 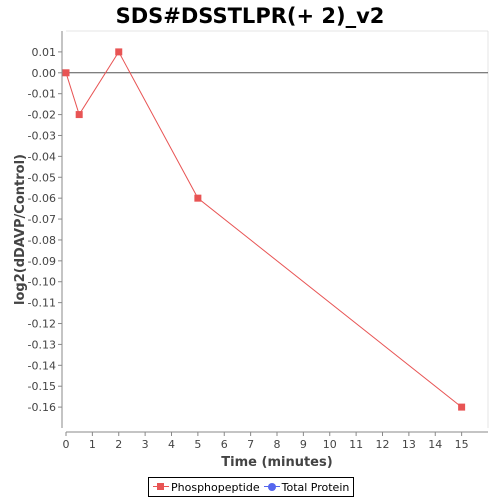 What do you see at coordinates (250, 16) in the screenshot?
I see `chart-title: SDS#DSSTLPR(+ 2)_v2` at bounding box center [250, 16].